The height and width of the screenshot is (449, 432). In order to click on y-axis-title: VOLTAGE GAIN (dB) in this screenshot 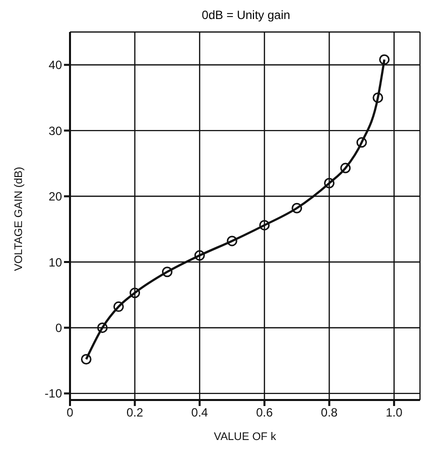, I will do `click(18, 218)`.